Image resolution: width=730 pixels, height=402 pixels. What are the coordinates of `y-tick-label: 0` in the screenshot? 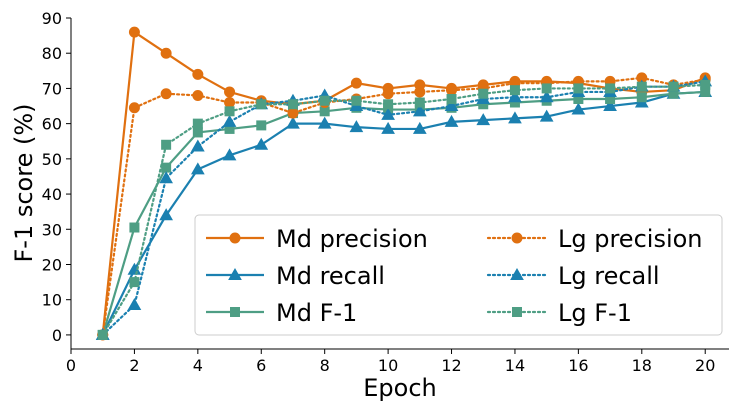 It's located at (57, 335).